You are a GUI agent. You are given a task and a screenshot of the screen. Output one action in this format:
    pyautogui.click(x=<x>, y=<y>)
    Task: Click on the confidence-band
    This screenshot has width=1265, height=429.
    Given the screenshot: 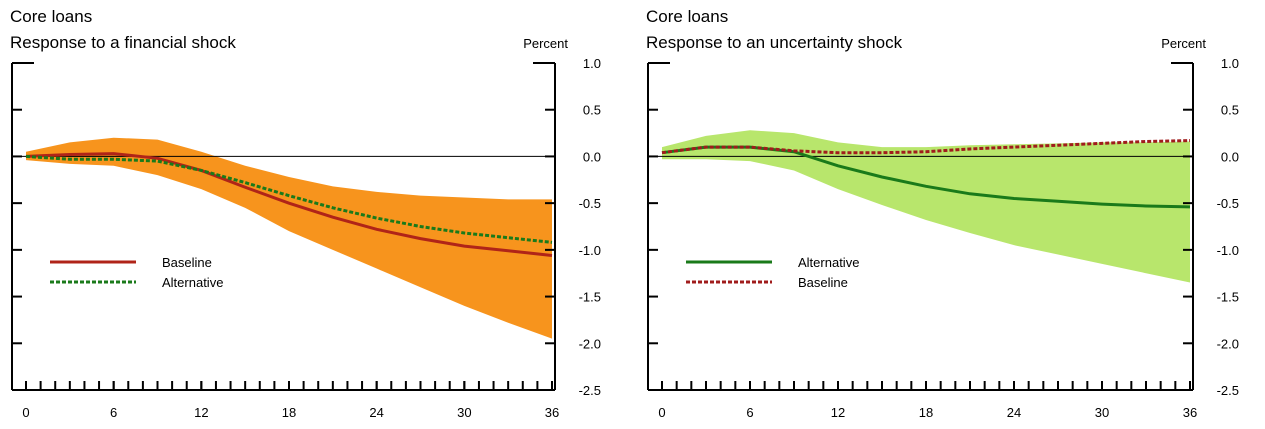 What is the action you would take?
    pyautogui.click(x=926, y=206)
    